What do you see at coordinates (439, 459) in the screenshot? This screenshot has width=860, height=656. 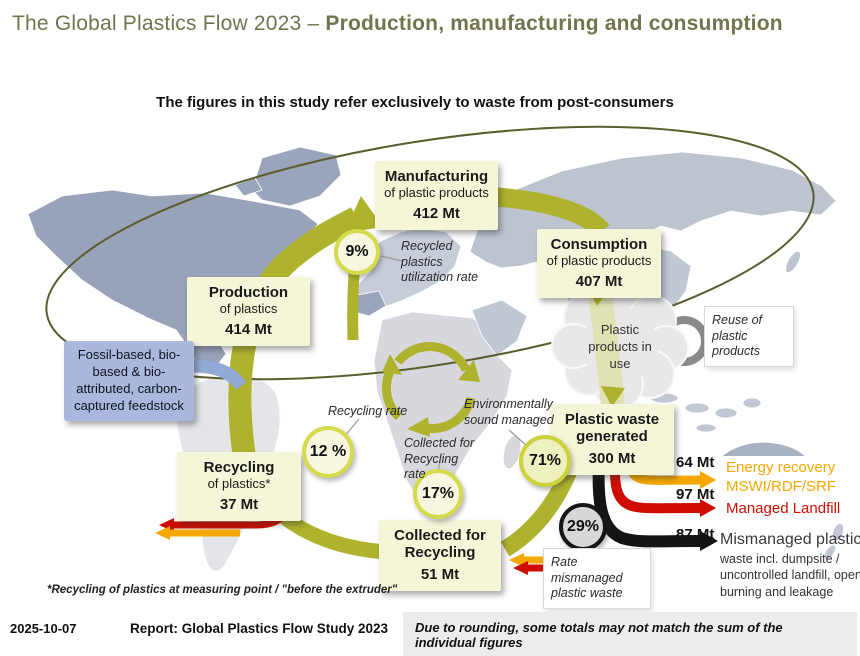 I see `collected-rate-label: Collected for Recycling rate` at bounding box center [439, 459].